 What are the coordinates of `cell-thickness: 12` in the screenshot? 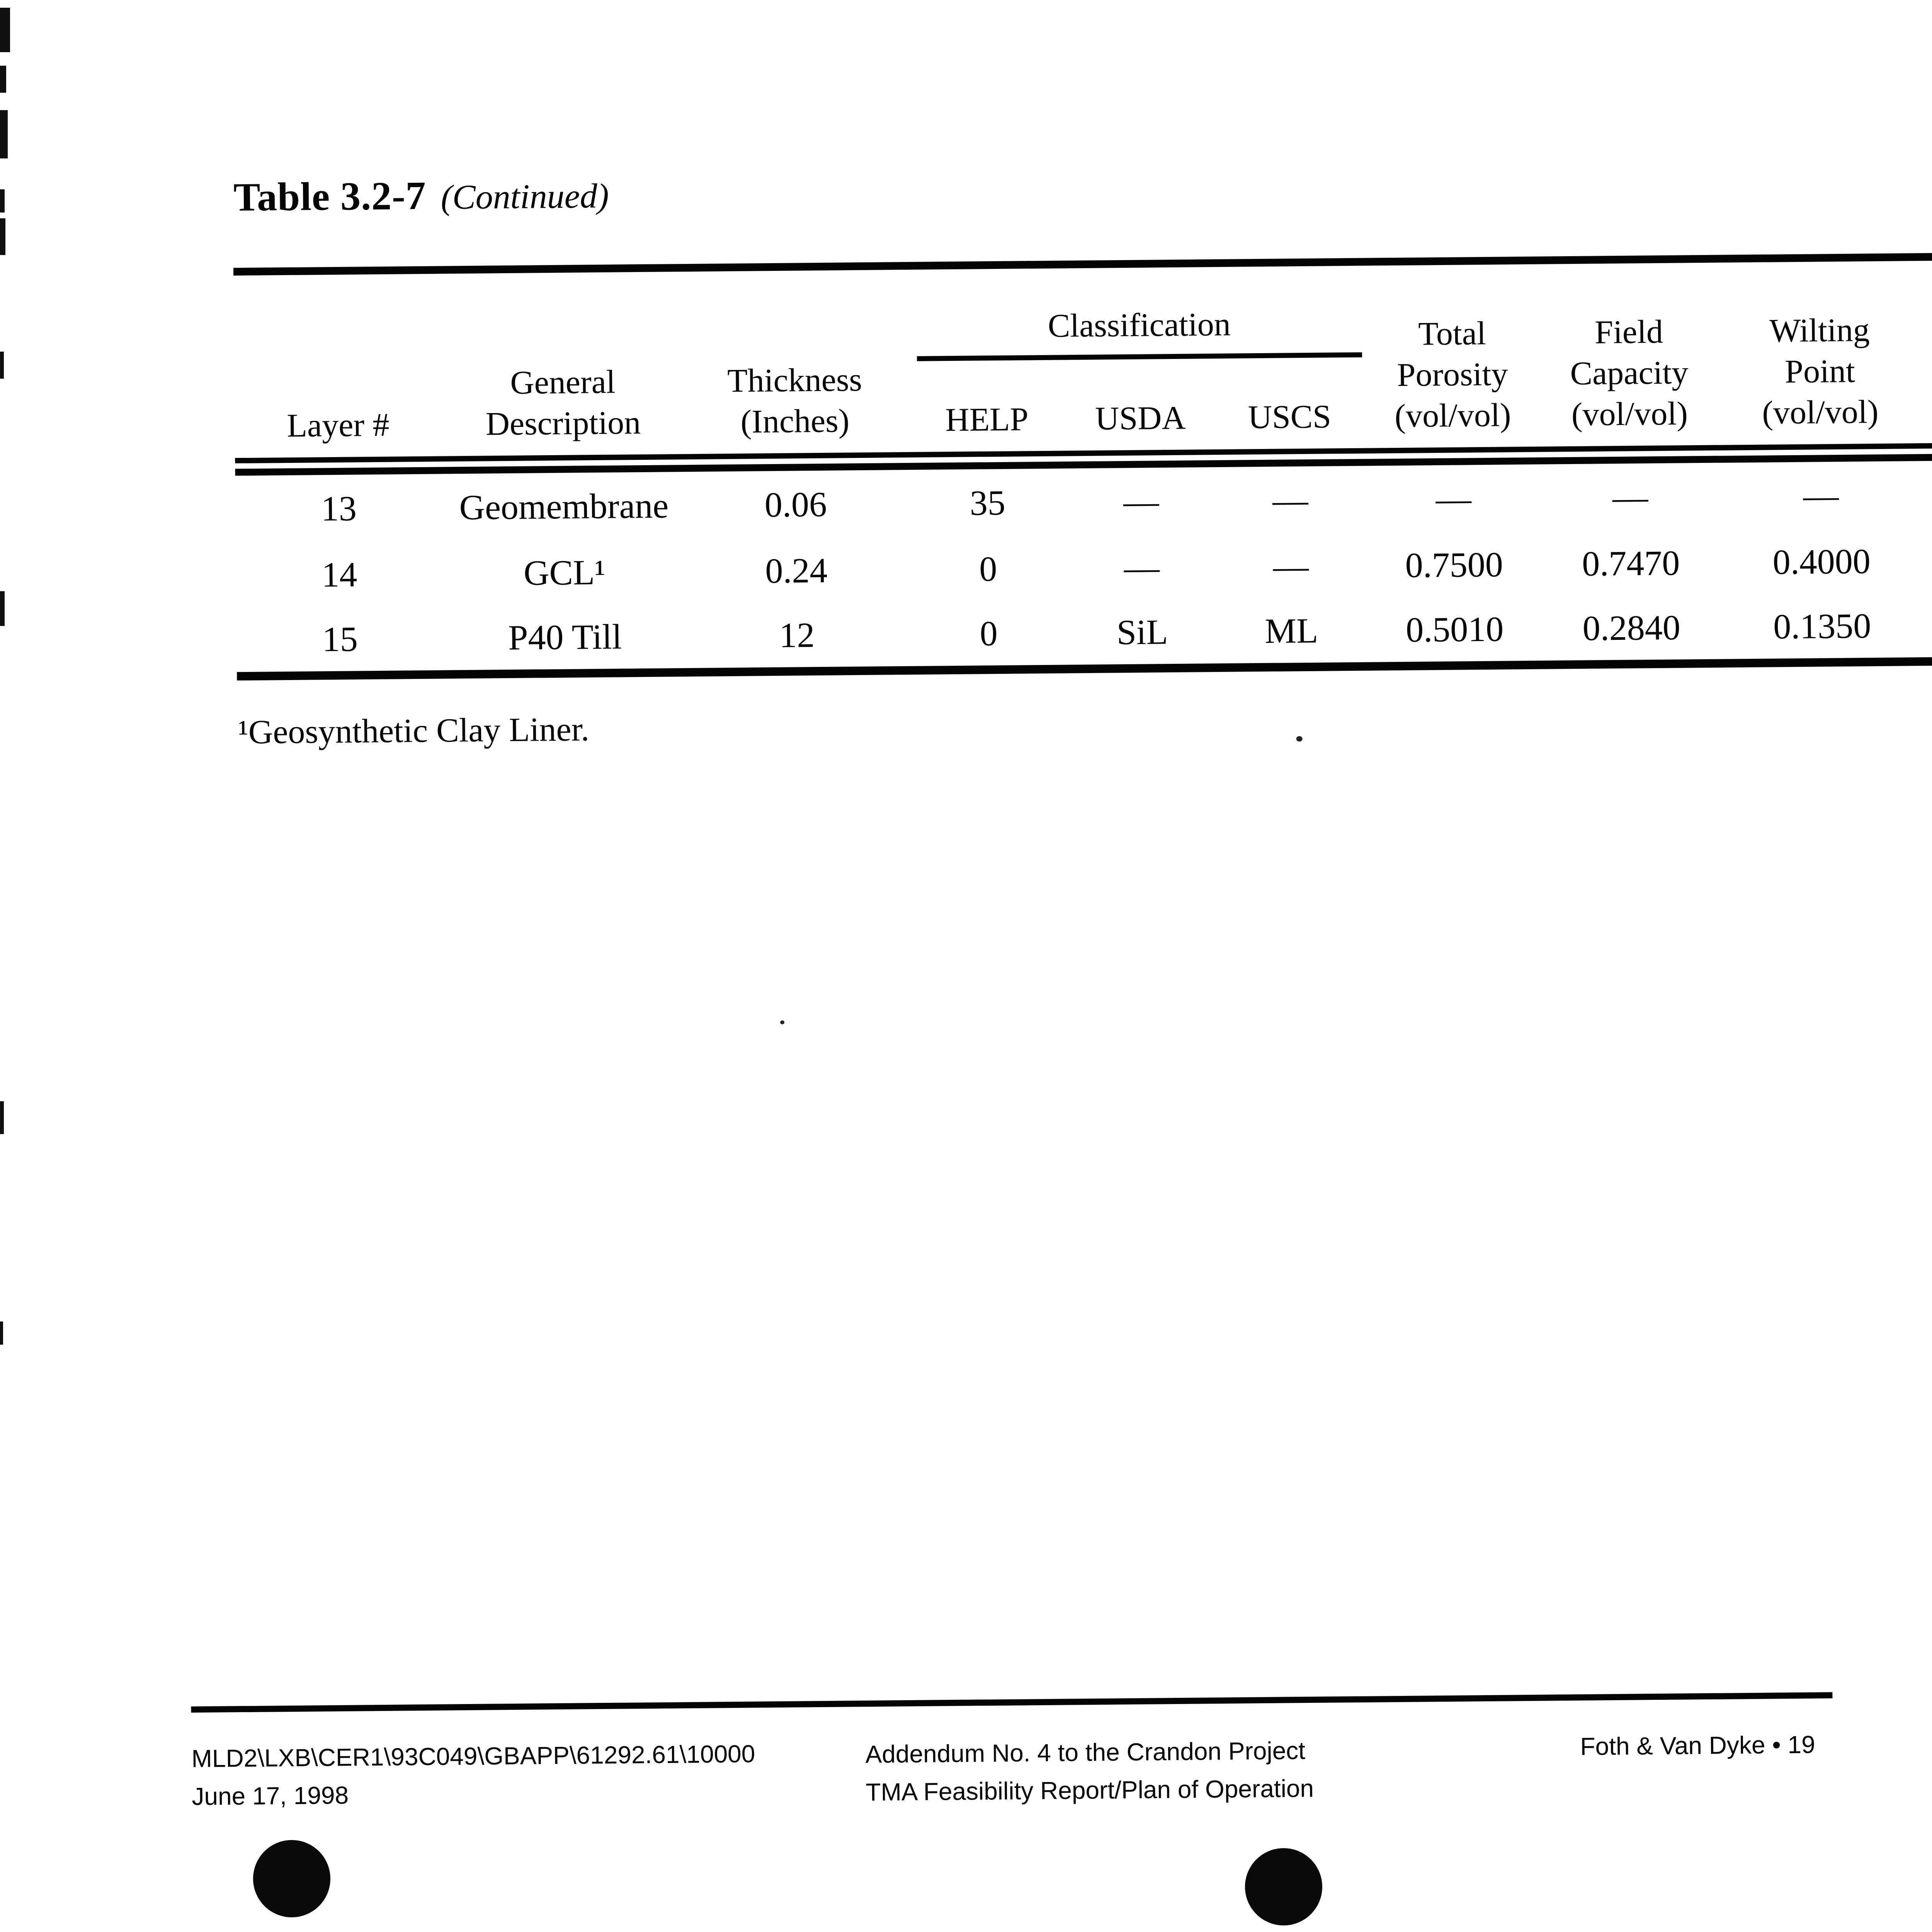 It's located at (797, 635).